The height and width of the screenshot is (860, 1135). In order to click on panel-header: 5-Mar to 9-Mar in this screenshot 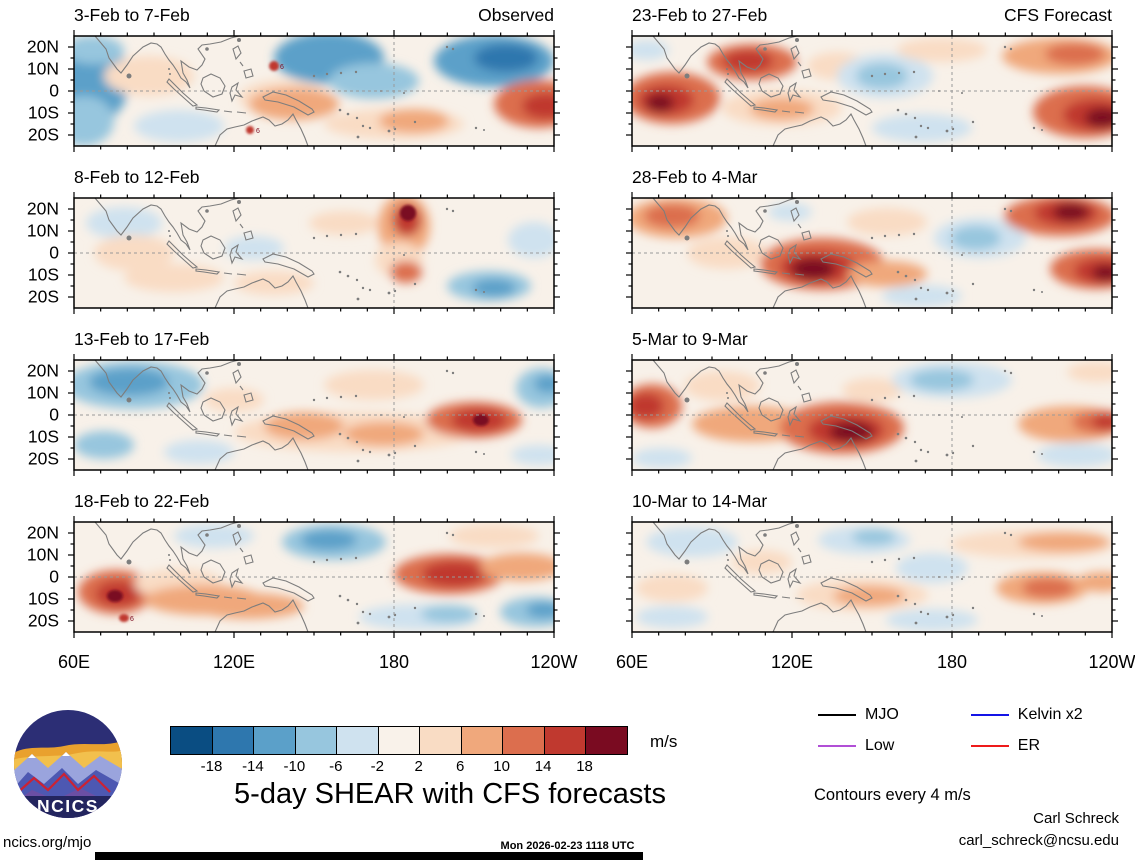, I will do `click(873, 340)`.